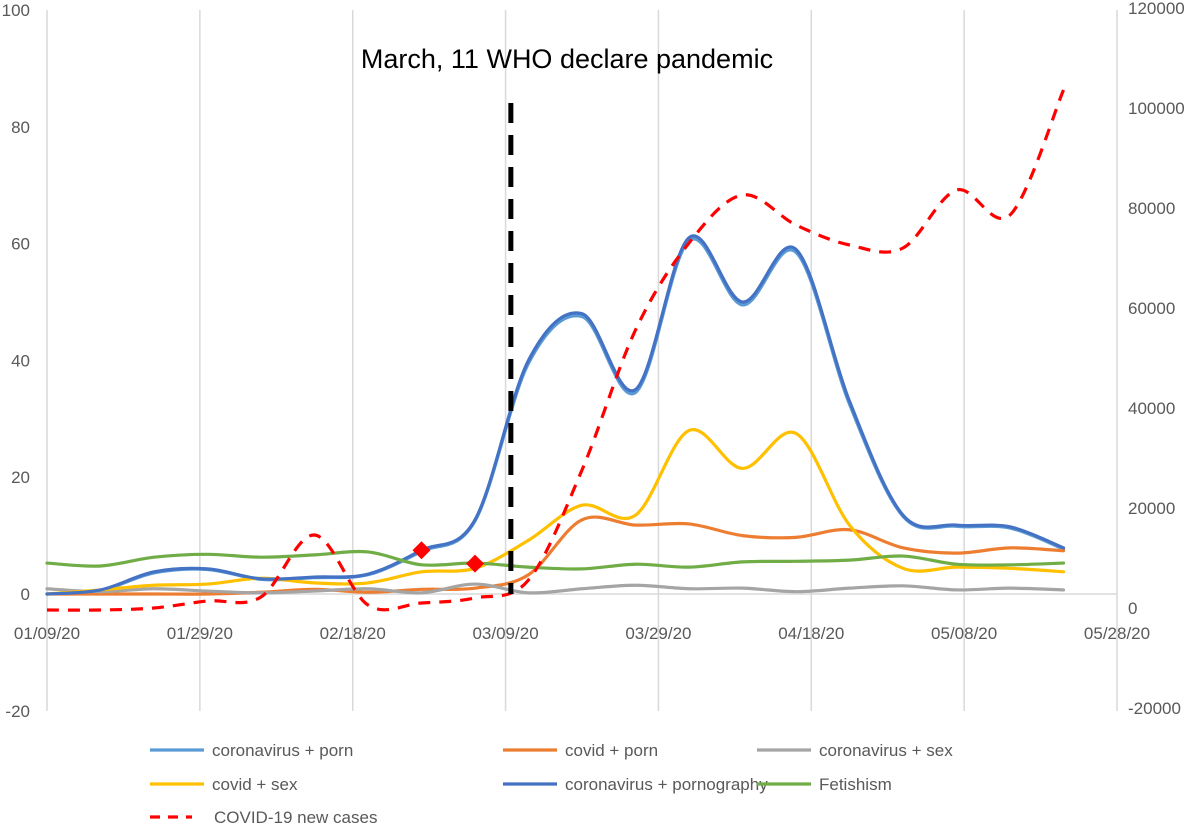 This screenshot has width=1200, height=831. What do you see at coordinates (1151, 408) in the screenshot?
I see `y2-tick-label: 40000` at bounding box center [1151, 408].